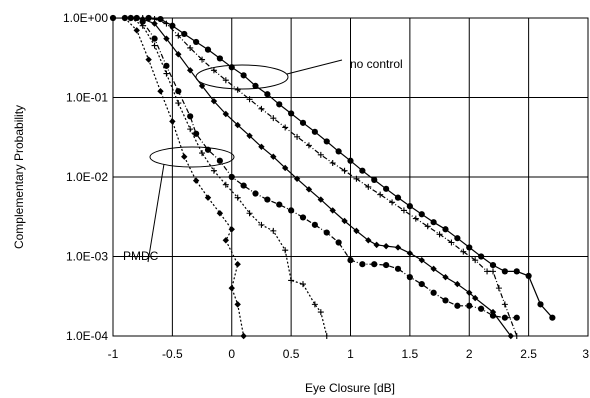  What do you see at coordinates (376, 64) in the screenshot?
I see `annotation-label-no-control: no control` at bounding box center [376, 64].